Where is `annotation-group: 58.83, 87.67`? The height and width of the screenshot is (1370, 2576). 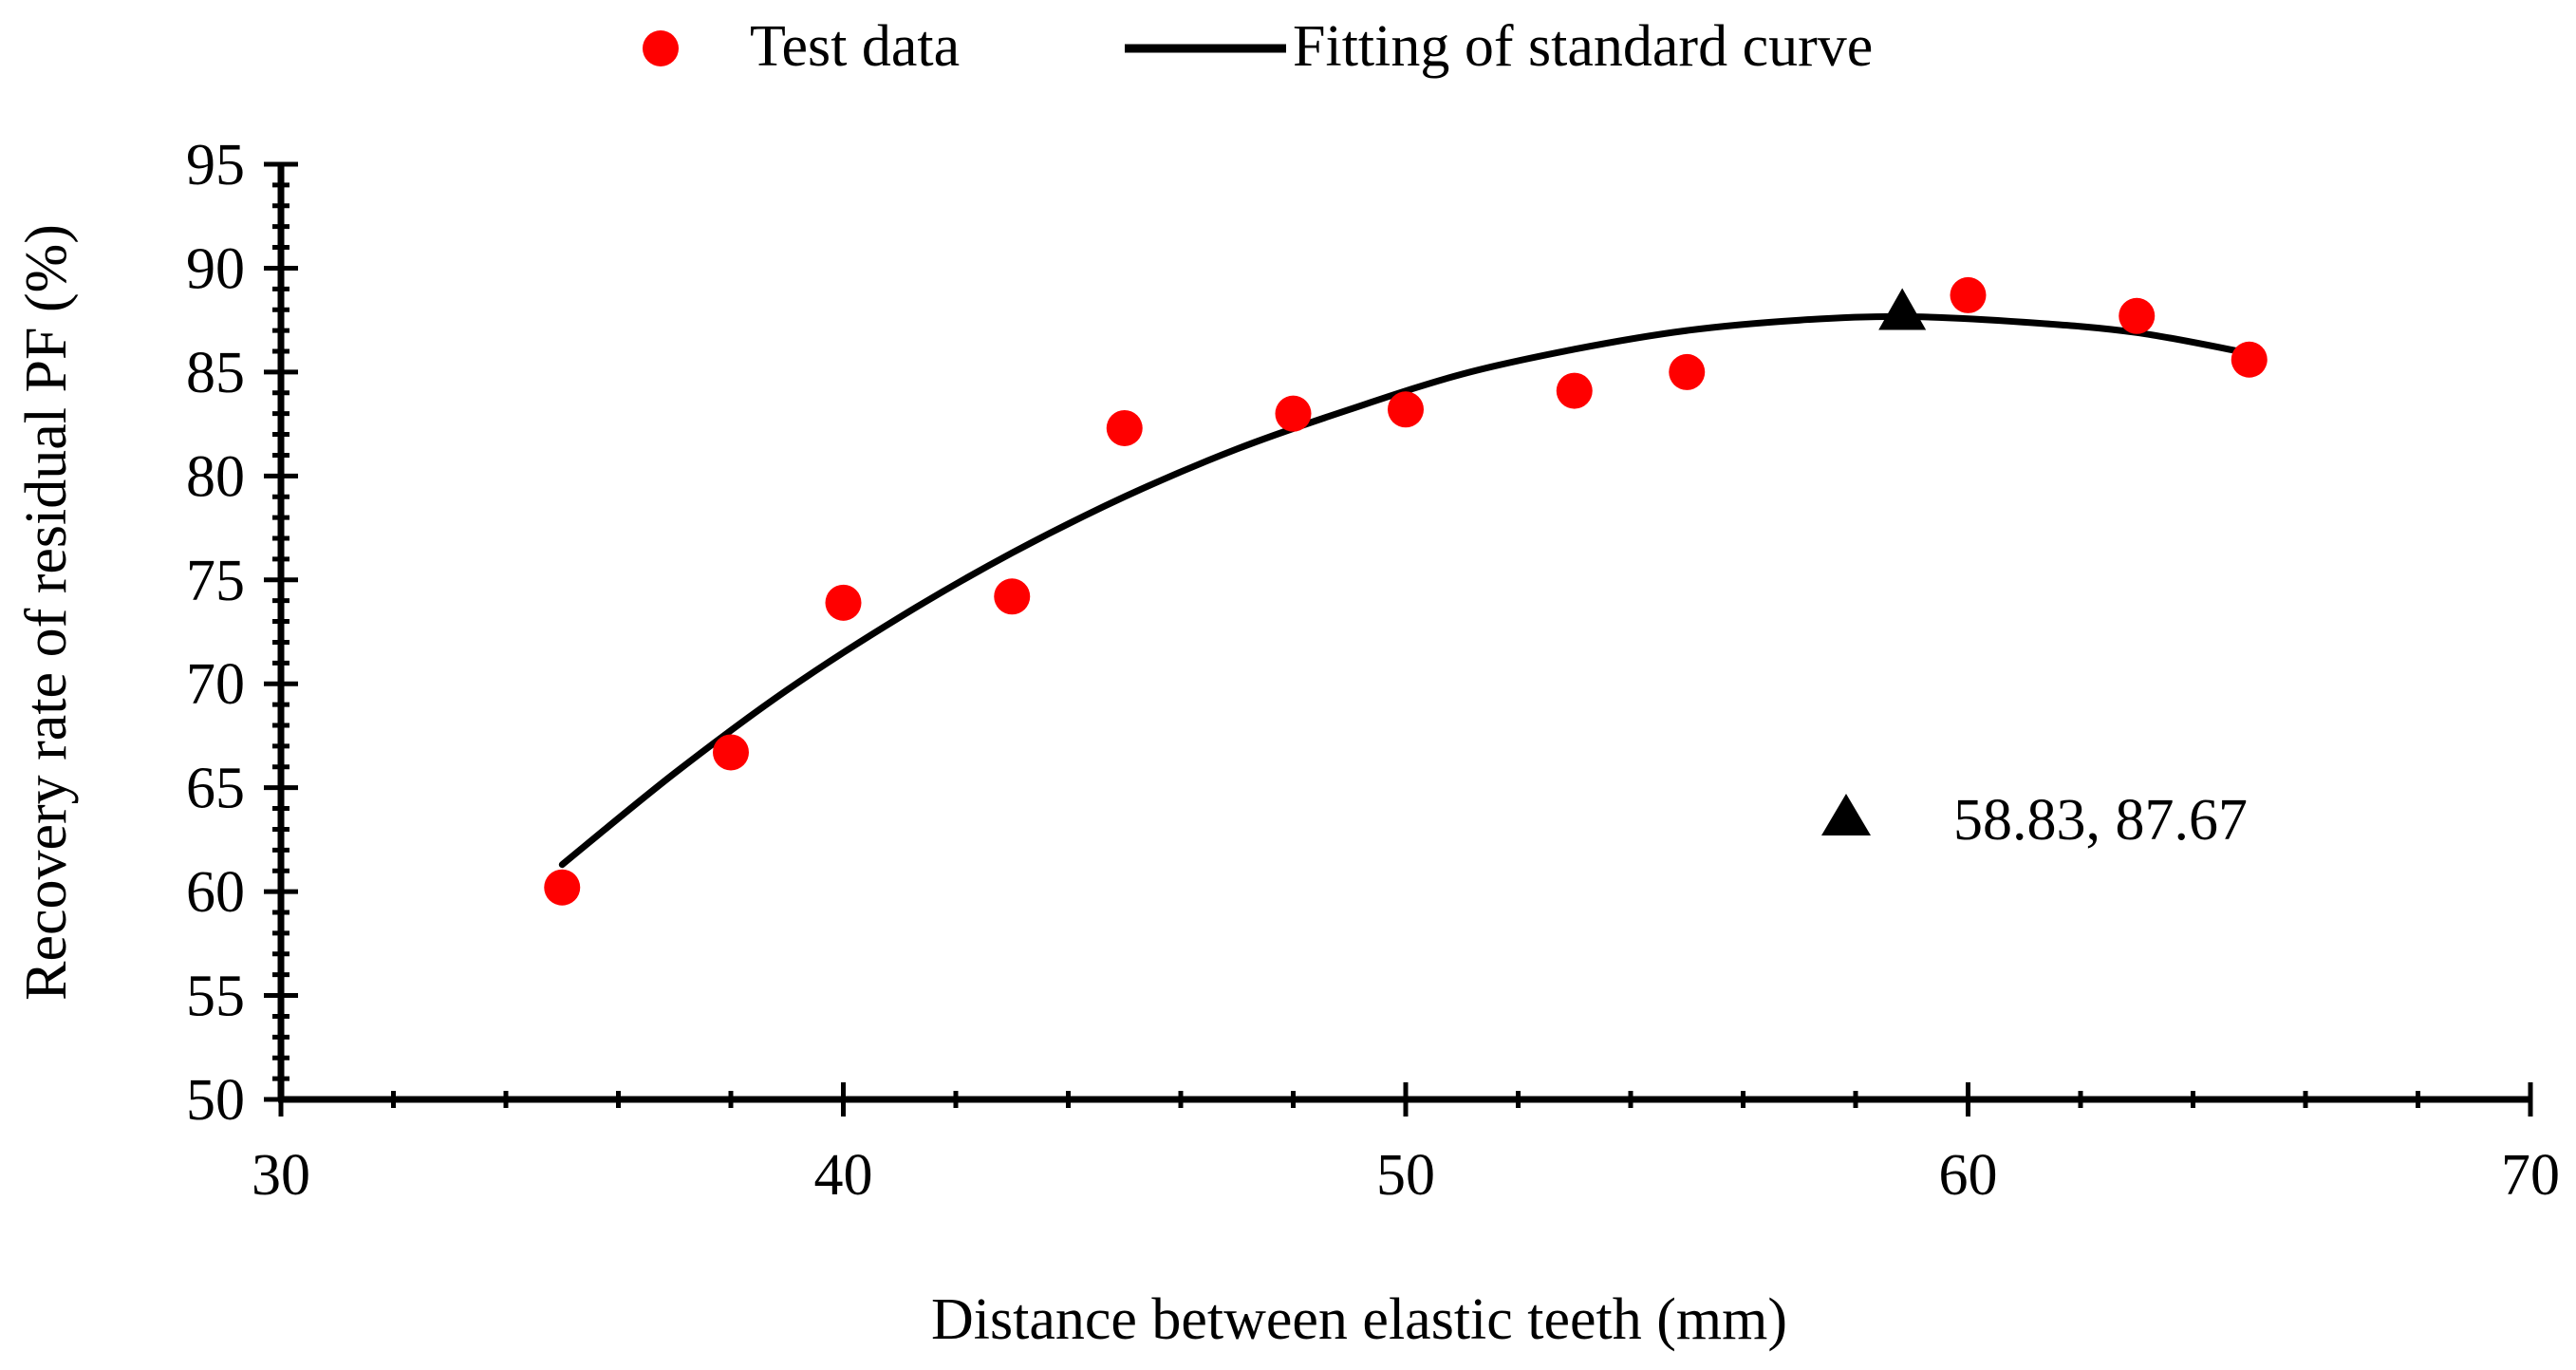
annotation-group: 58.83, 87.67 is located at coordinates (2035, 570).